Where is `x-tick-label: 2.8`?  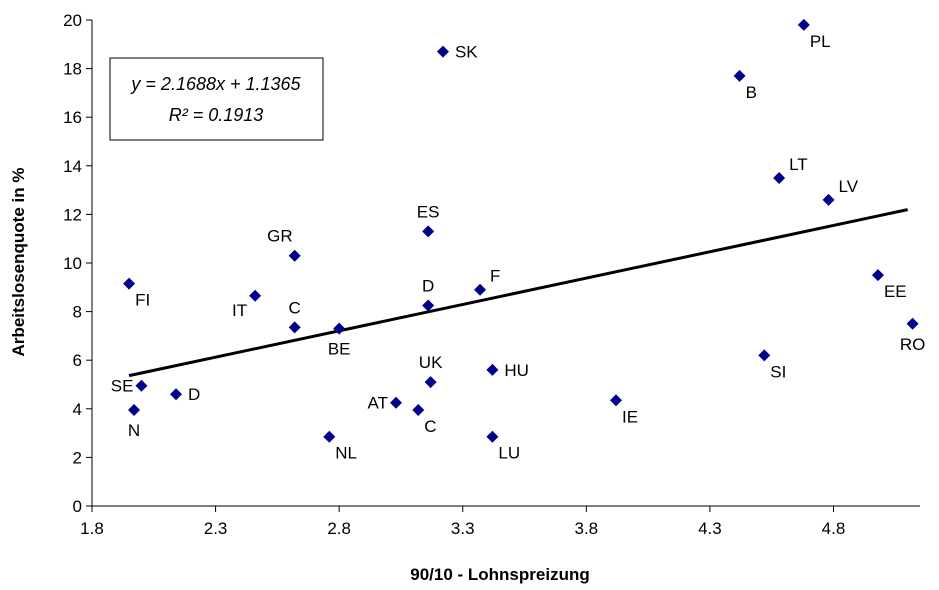
x-tick-label: 2.8 is located at coordinates (339, 528).